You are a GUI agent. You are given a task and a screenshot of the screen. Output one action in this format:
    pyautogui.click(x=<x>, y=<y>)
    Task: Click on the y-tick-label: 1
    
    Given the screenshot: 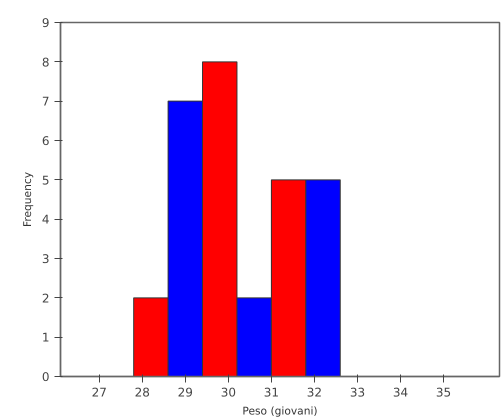 What is the action you would take?
    pyautogui.click(x=46, y=337)
    